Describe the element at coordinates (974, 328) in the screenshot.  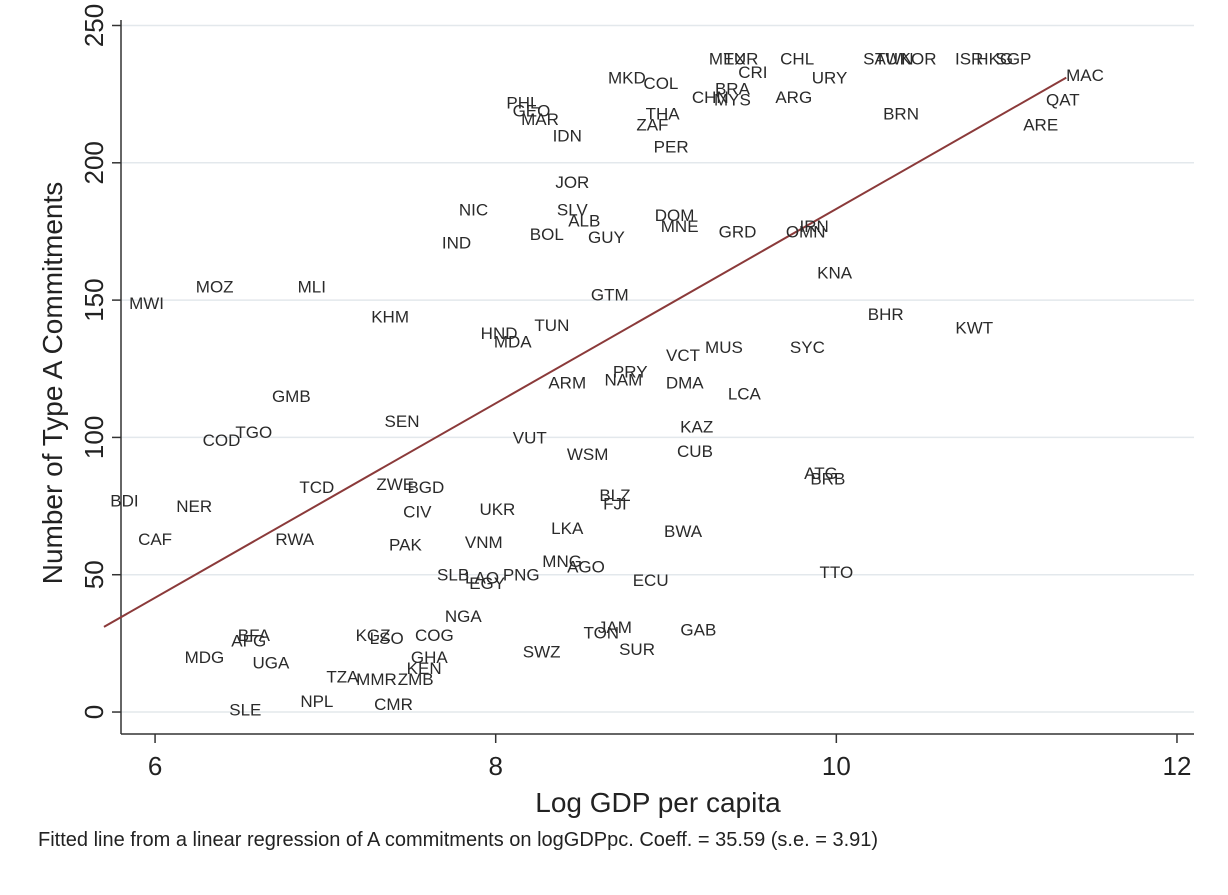
I see `country-label-kwt: KWT` at that location.